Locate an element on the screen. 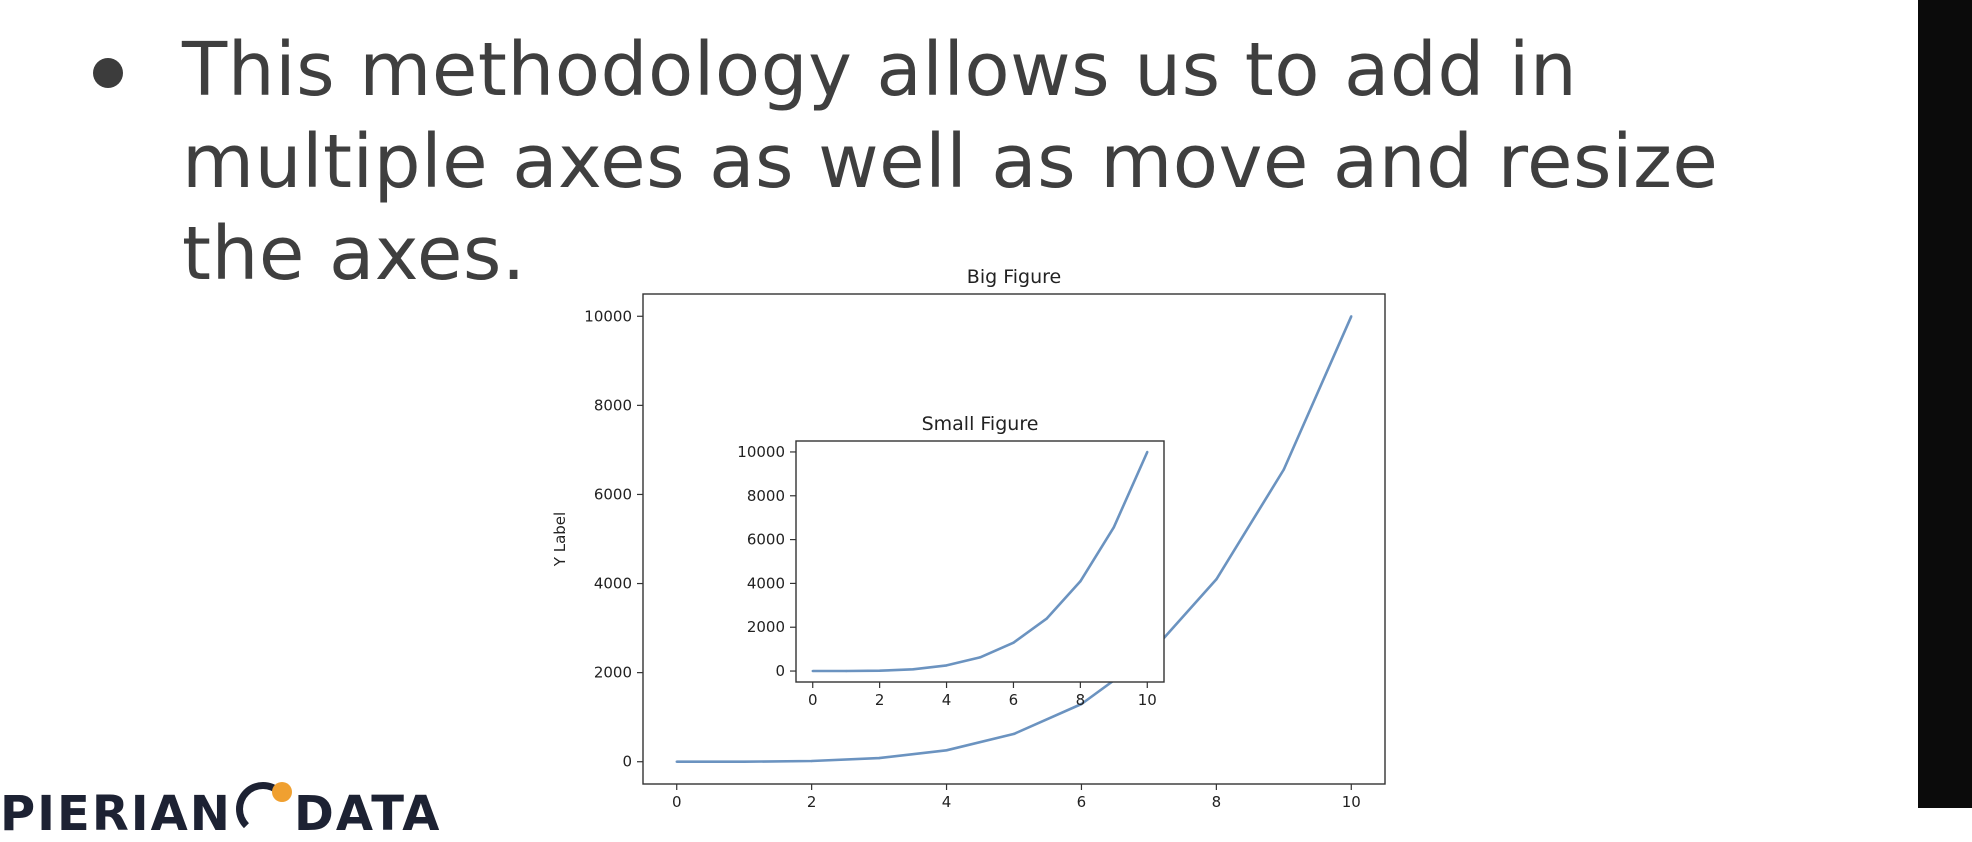  chart-big-ytick-label-2: 4000 is located at coordinates (613, 584).